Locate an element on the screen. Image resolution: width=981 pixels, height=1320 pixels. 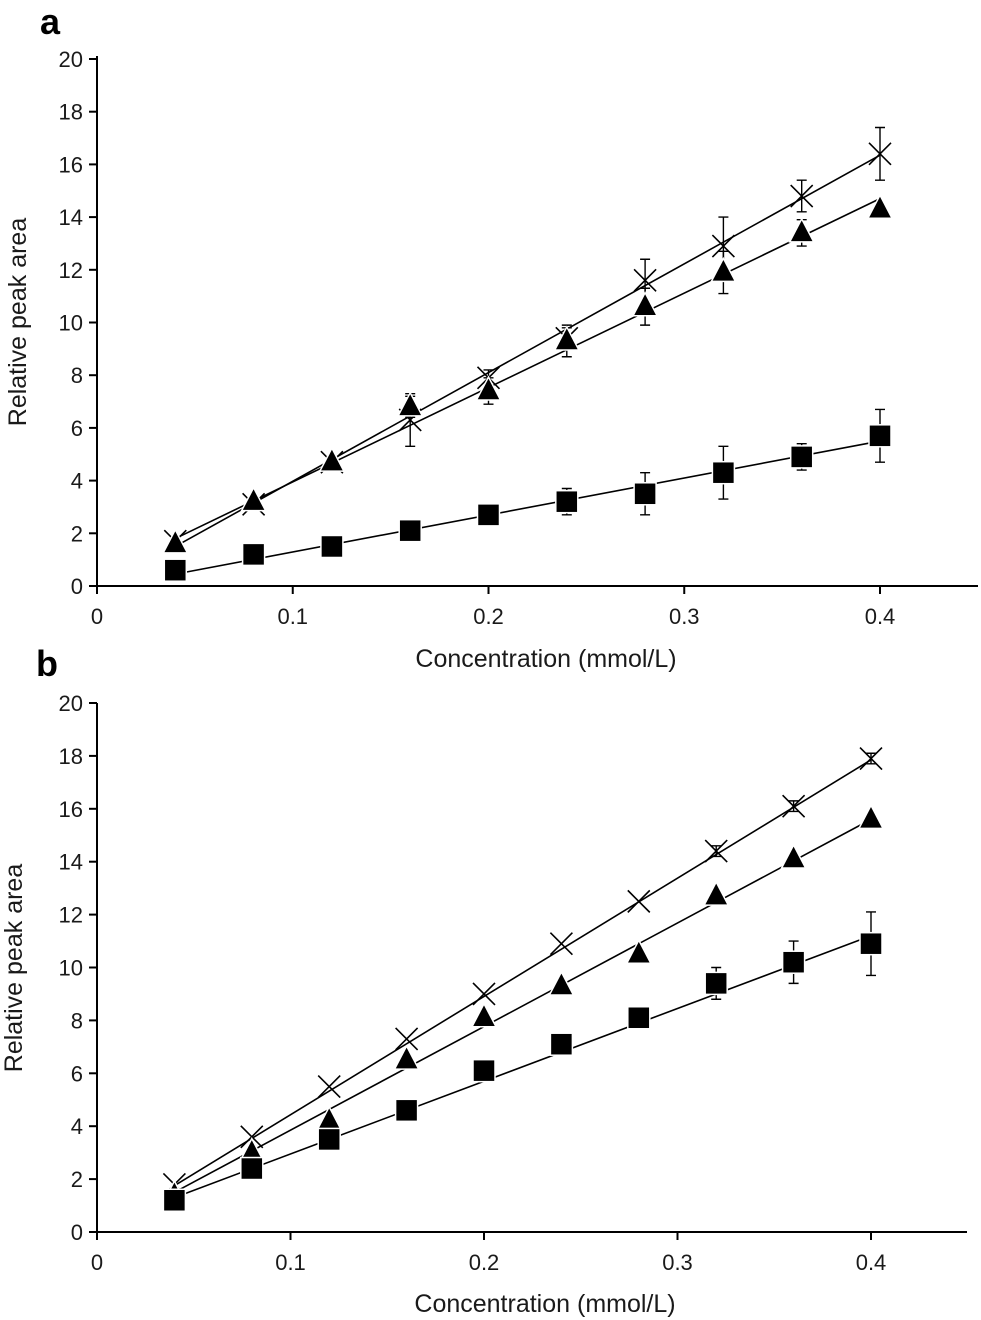
y-tick-label: 0 is located at coordinates (77, 1232).